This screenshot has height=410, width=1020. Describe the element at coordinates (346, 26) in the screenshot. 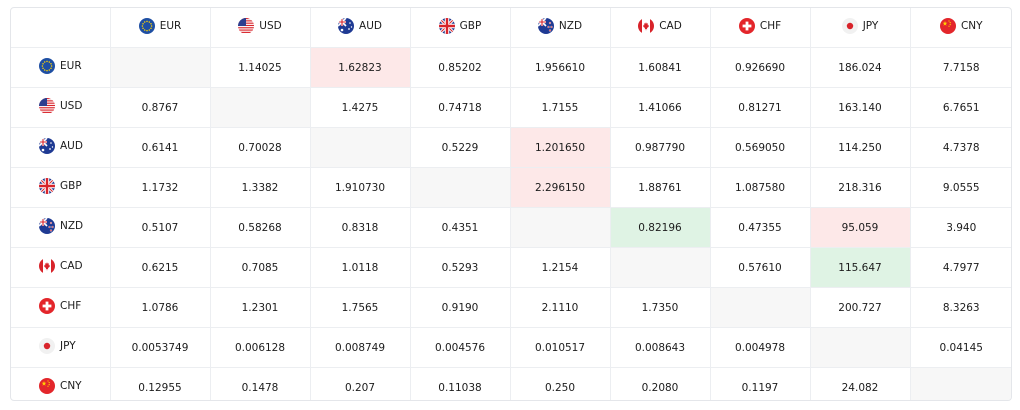

I see `au-flag-icon` at that location.